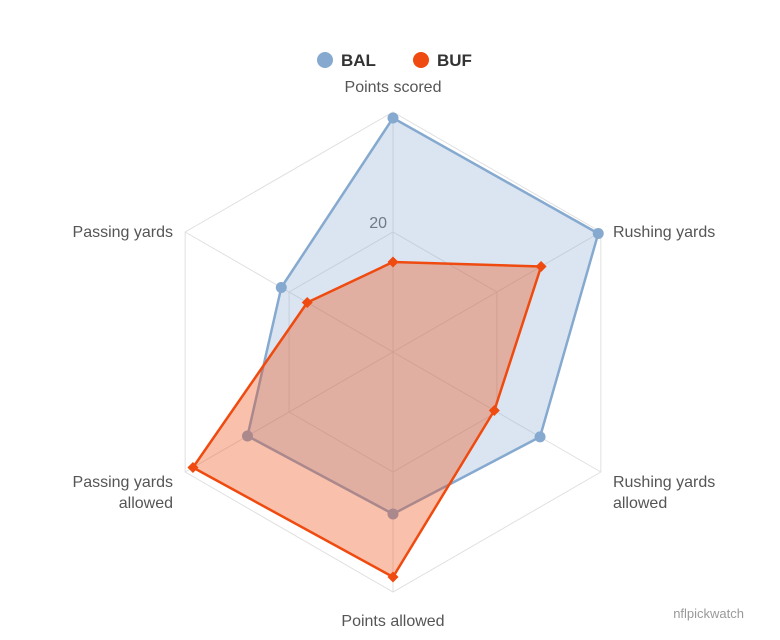 This screenshot has height=640, width=780. Describe the element at coordinates (708, 613) in the screenshot. I see `credit-text: nflpickwatch` at that location.